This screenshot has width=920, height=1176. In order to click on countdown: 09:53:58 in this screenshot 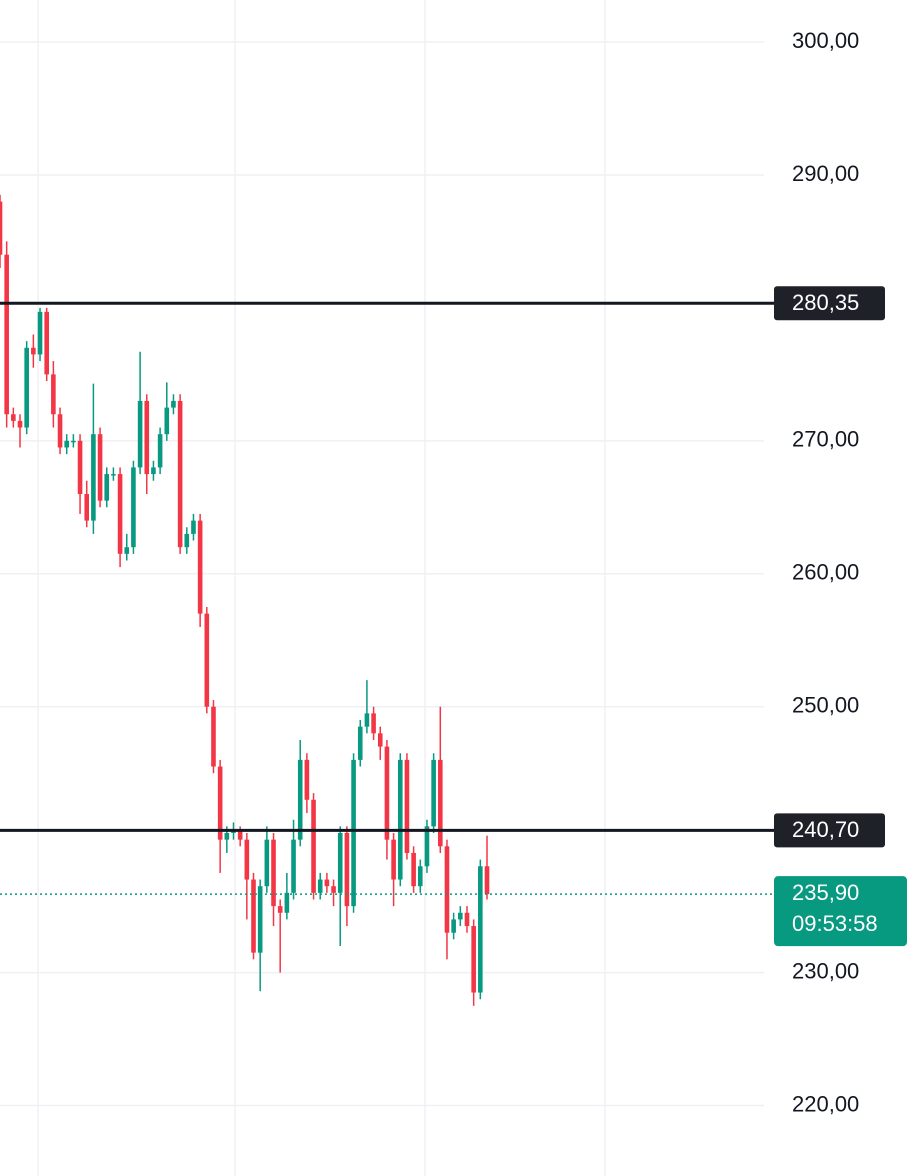, I will do `click(835, 923)`.